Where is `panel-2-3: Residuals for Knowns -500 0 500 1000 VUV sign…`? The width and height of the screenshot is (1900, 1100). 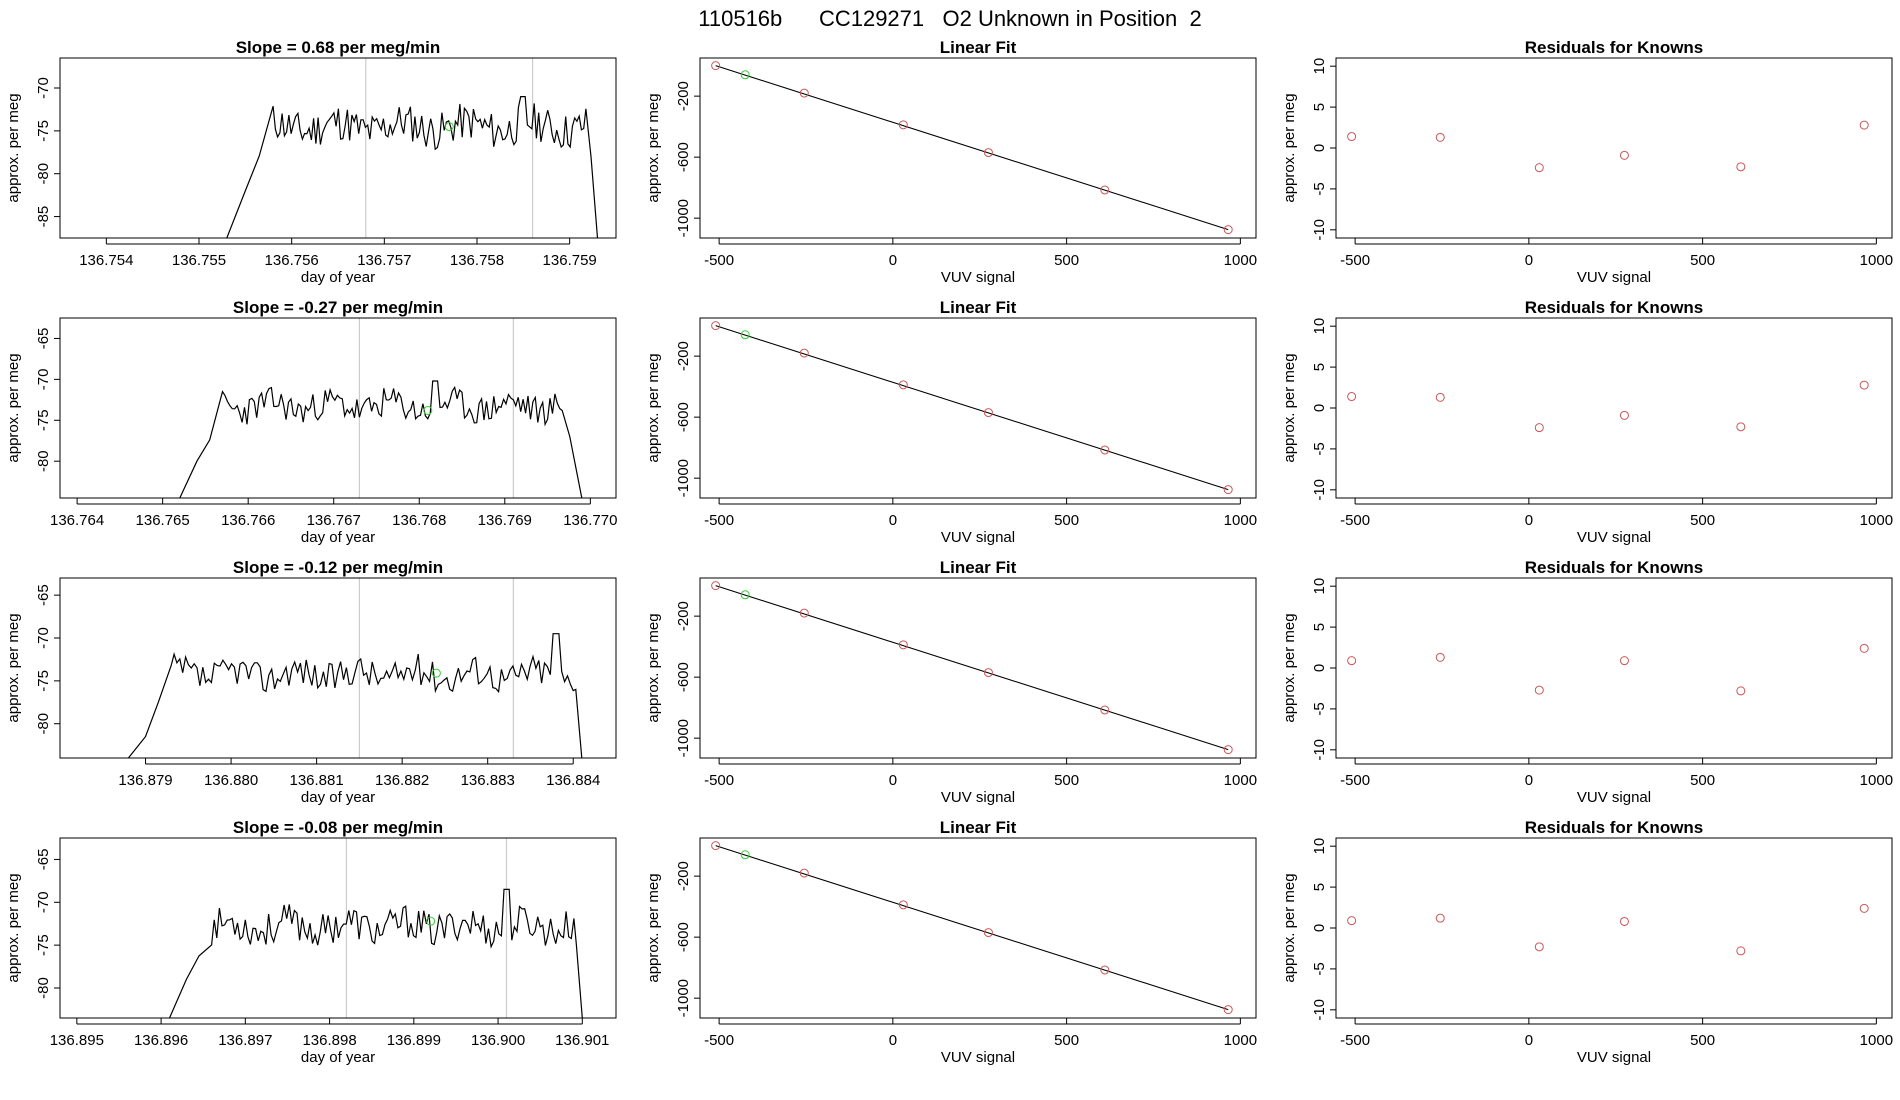
panel-2-3: Residuals for Knowns -500 0 500 1000 VUV sign… is located at coordinates (1587, 422).